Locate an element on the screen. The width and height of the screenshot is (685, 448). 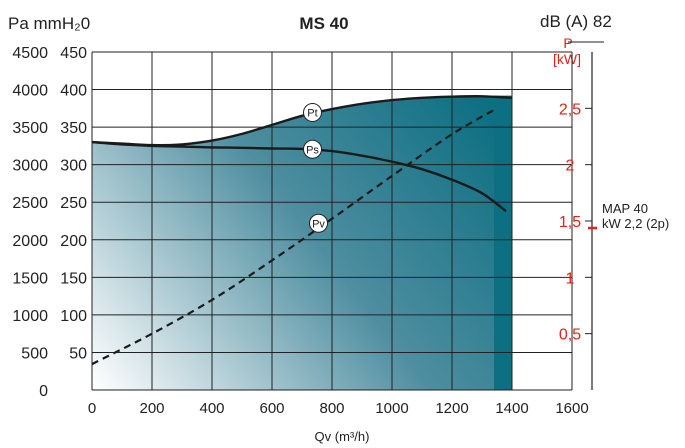
x-tick-label-0: 0 is located at coordinates (92, 408).